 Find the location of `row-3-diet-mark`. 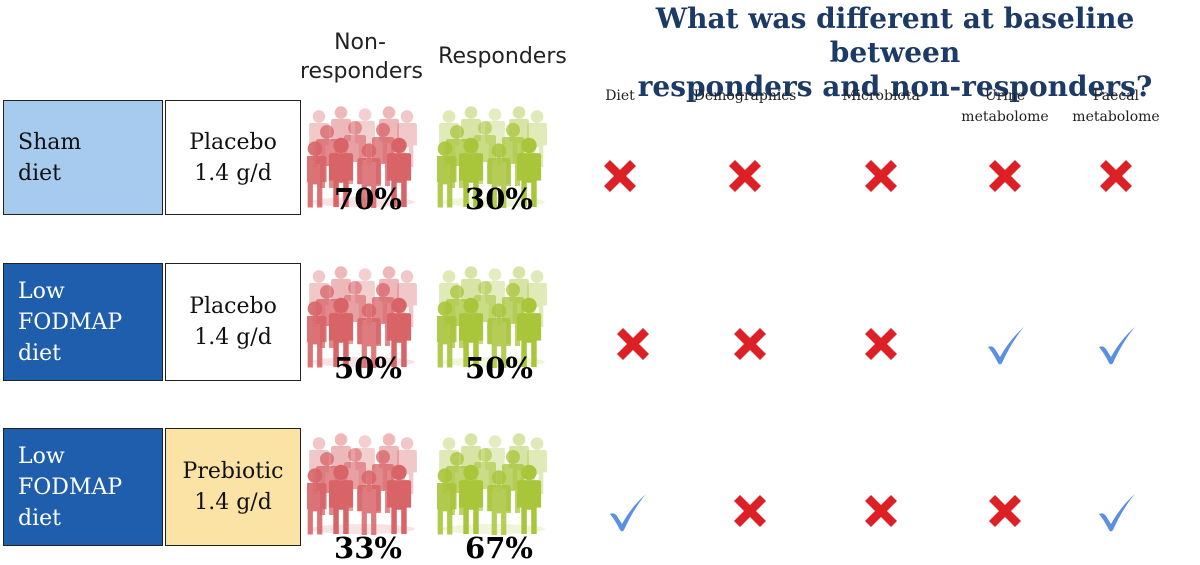

row-3-diet-mark is located at coordinates (628, 513).